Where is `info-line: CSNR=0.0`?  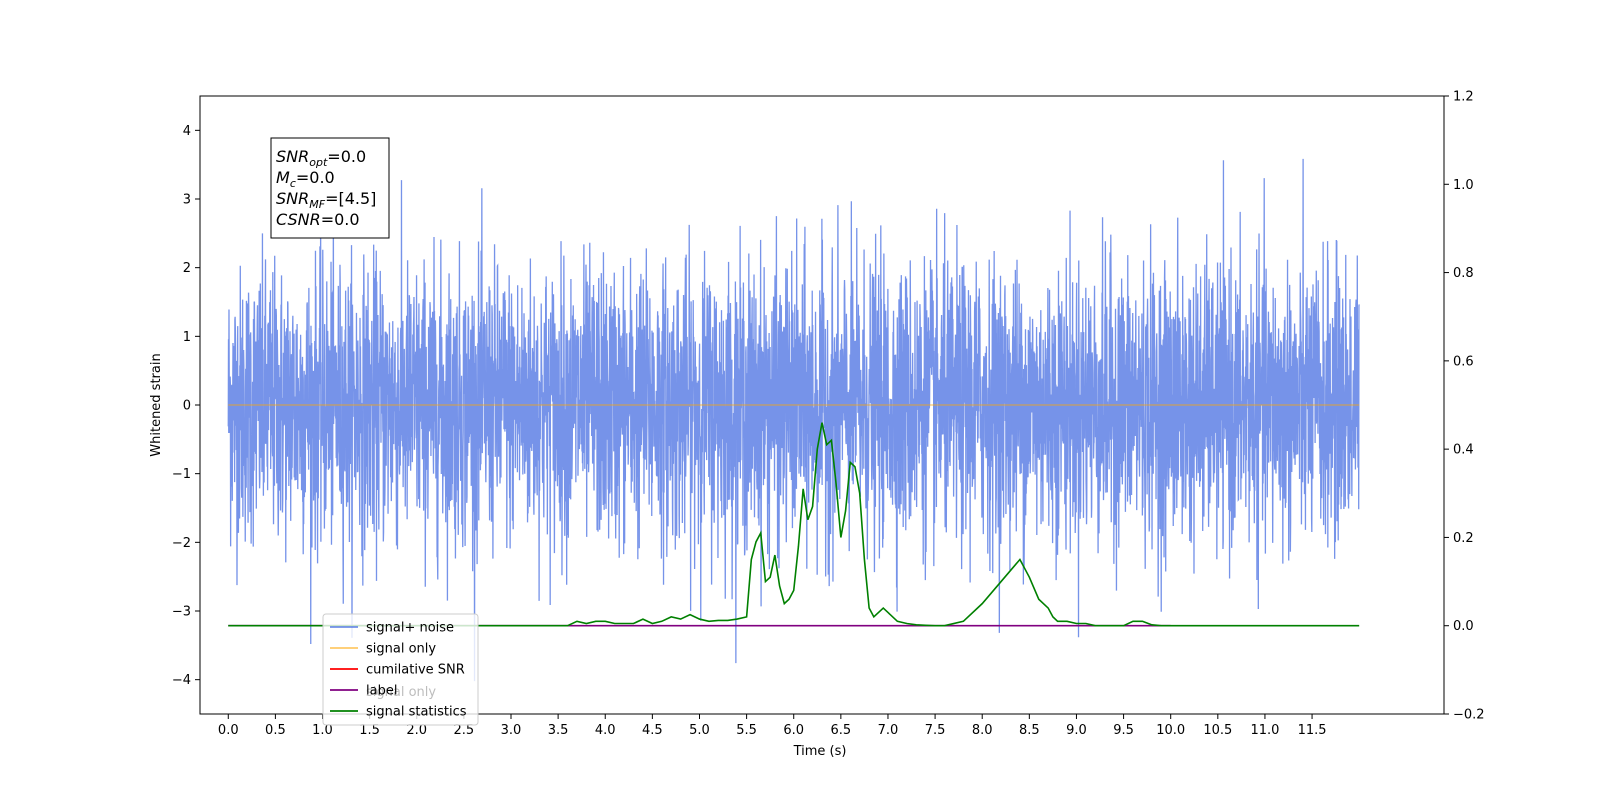
info-line: CSNR=0.0 is located at coordinates (318, 219).